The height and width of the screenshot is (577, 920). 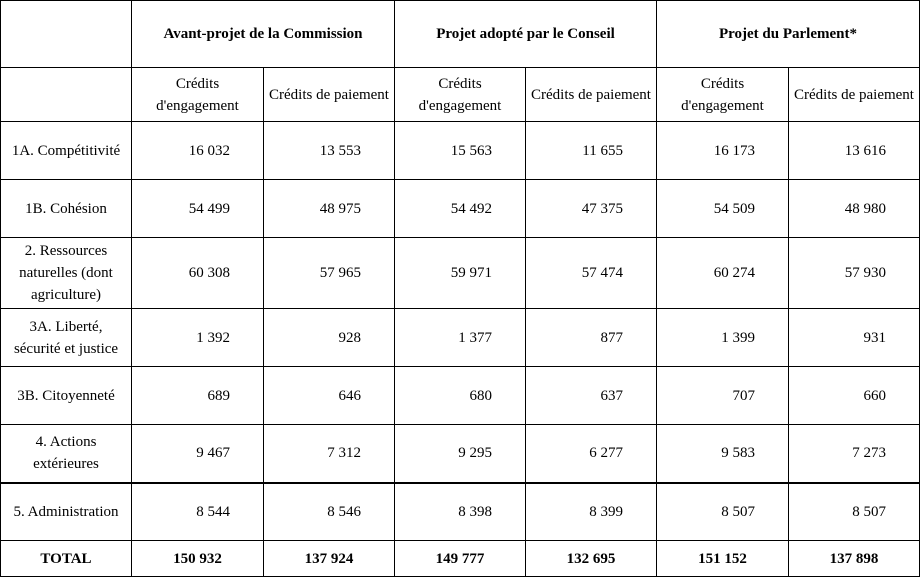 I want to click on table-cell: 54 499, so click(x=197, y=208).